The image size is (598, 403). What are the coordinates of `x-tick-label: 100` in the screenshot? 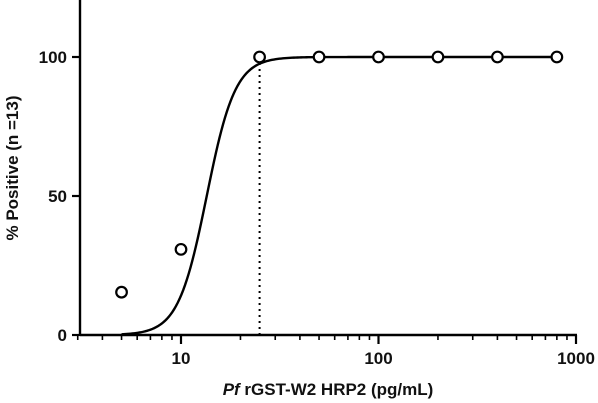 It's located at (378, 358).